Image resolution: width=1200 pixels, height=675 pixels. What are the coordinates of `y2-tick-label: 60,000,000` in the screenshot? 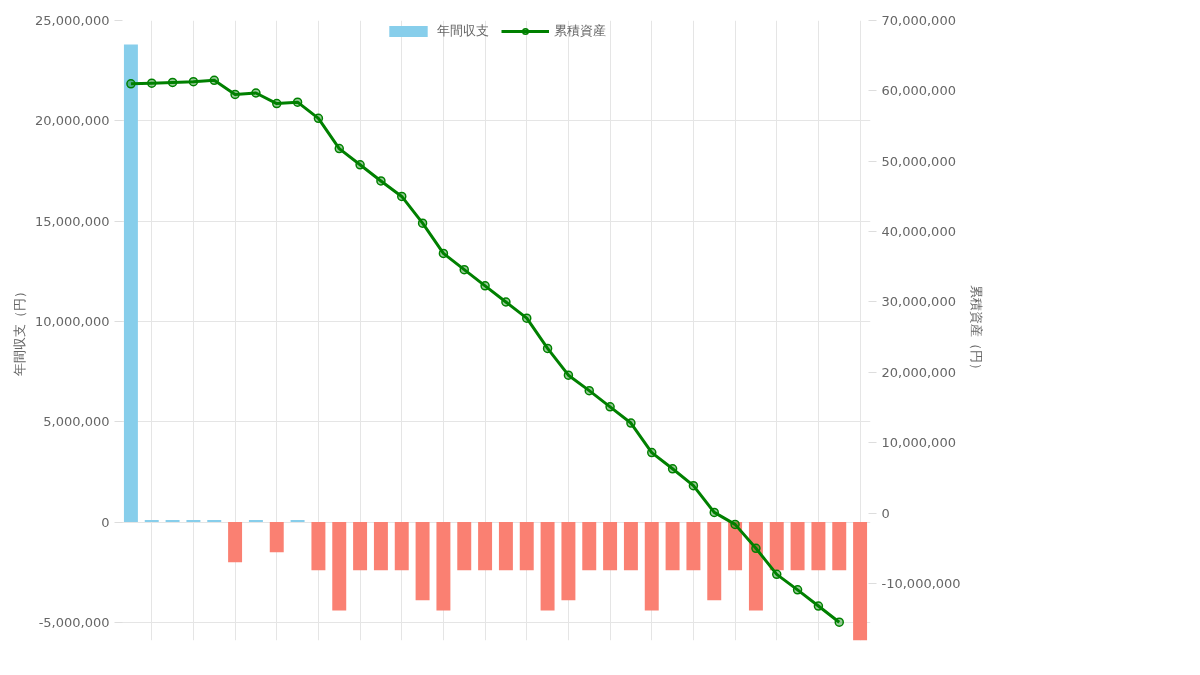 It's located at (918, 91).